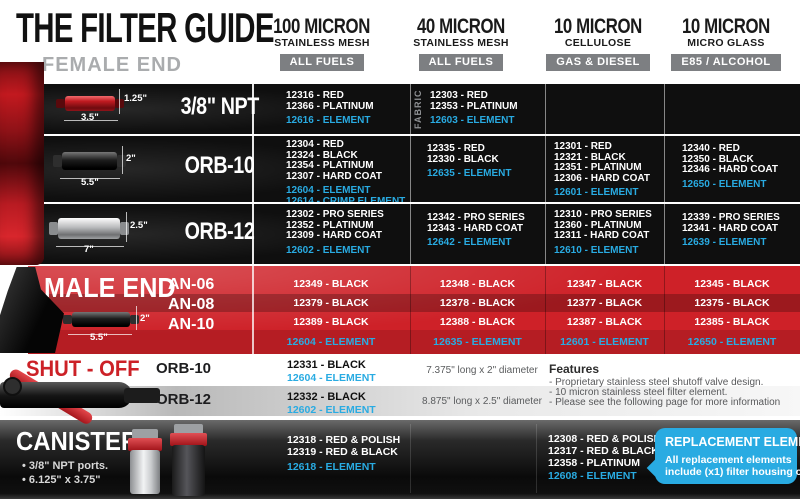  I want to click on row-label-orb12: ORB-12, so click(220, 231).